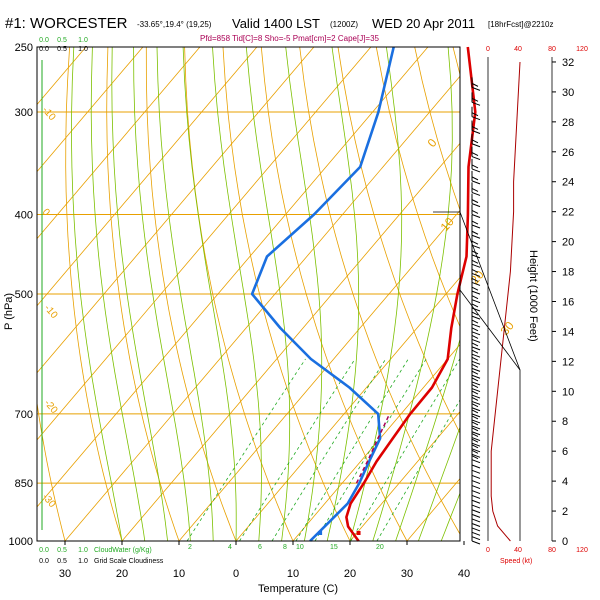  Describe the element at coordinates (51, 312) in the screenshot. I see `isotherm-label: -10` at that location.